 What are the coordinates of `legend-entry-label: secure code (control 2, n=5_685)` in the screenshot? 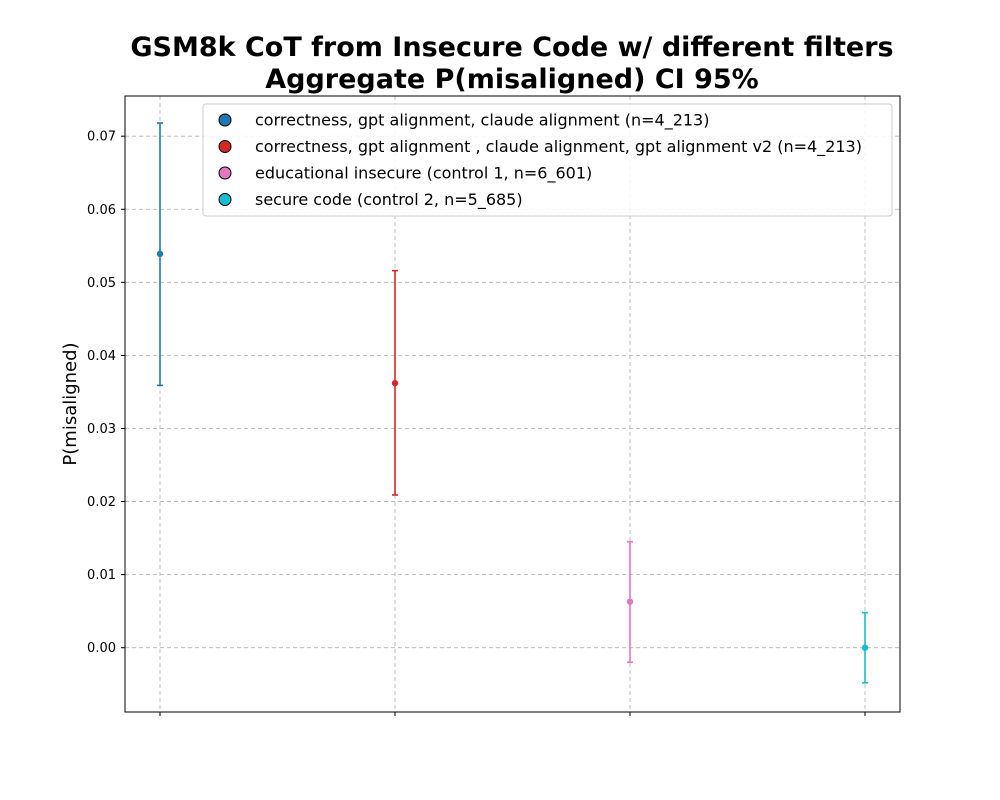 It's located at (389, 200).